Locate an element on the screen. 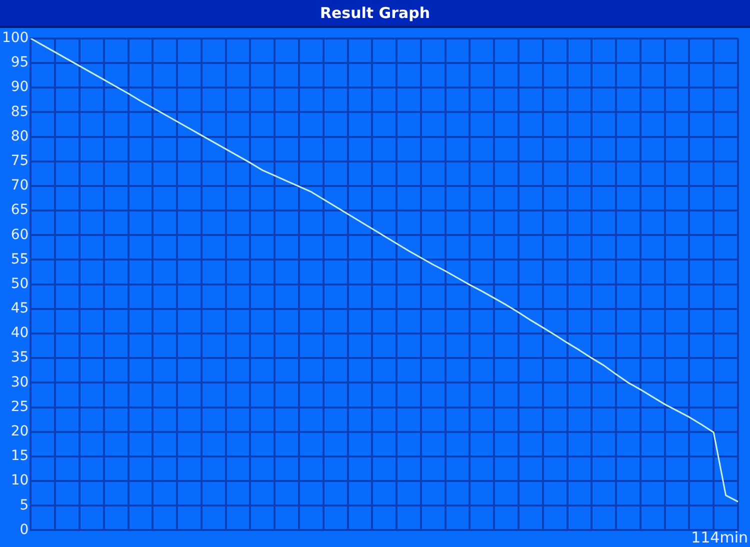 The image size is (750, 547). chart-title: Result Graph is located at coordinates (375, 14).